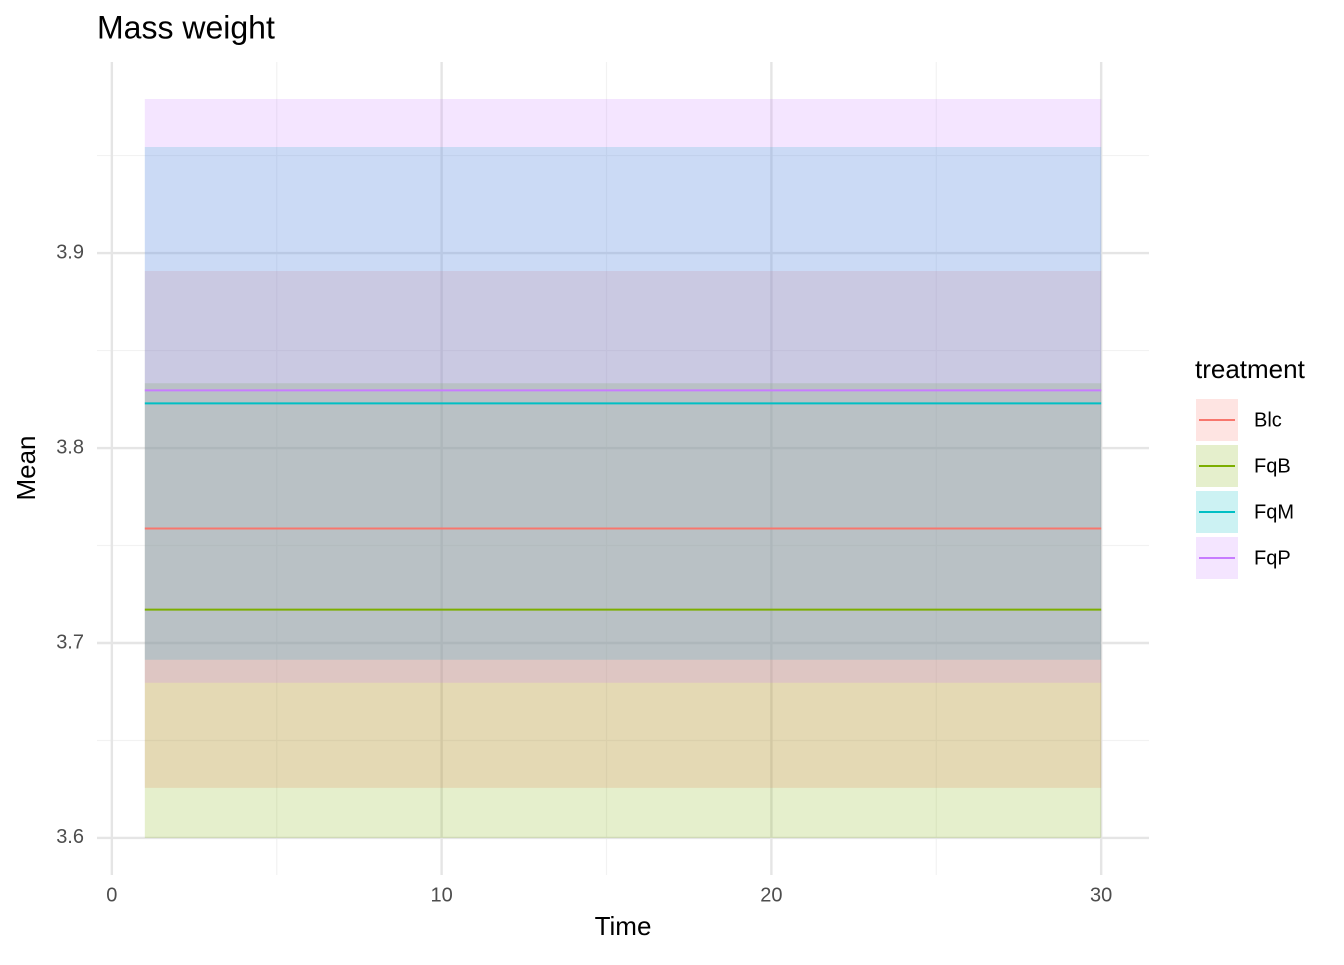  Describe the element at coordinates (70, 642) in the screenshot. I see `y-tick-label: 3.7` at that location.